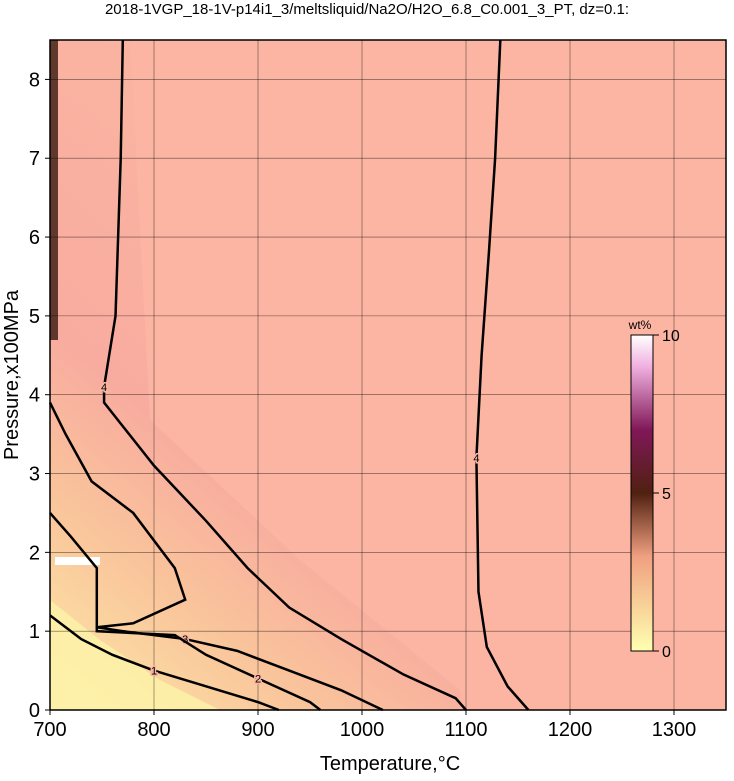 This screenshot has width=734, height=781. Describe the element at coordinates (570, 730) in the screenshot. I see `x-tick-label: 1200` at that location.